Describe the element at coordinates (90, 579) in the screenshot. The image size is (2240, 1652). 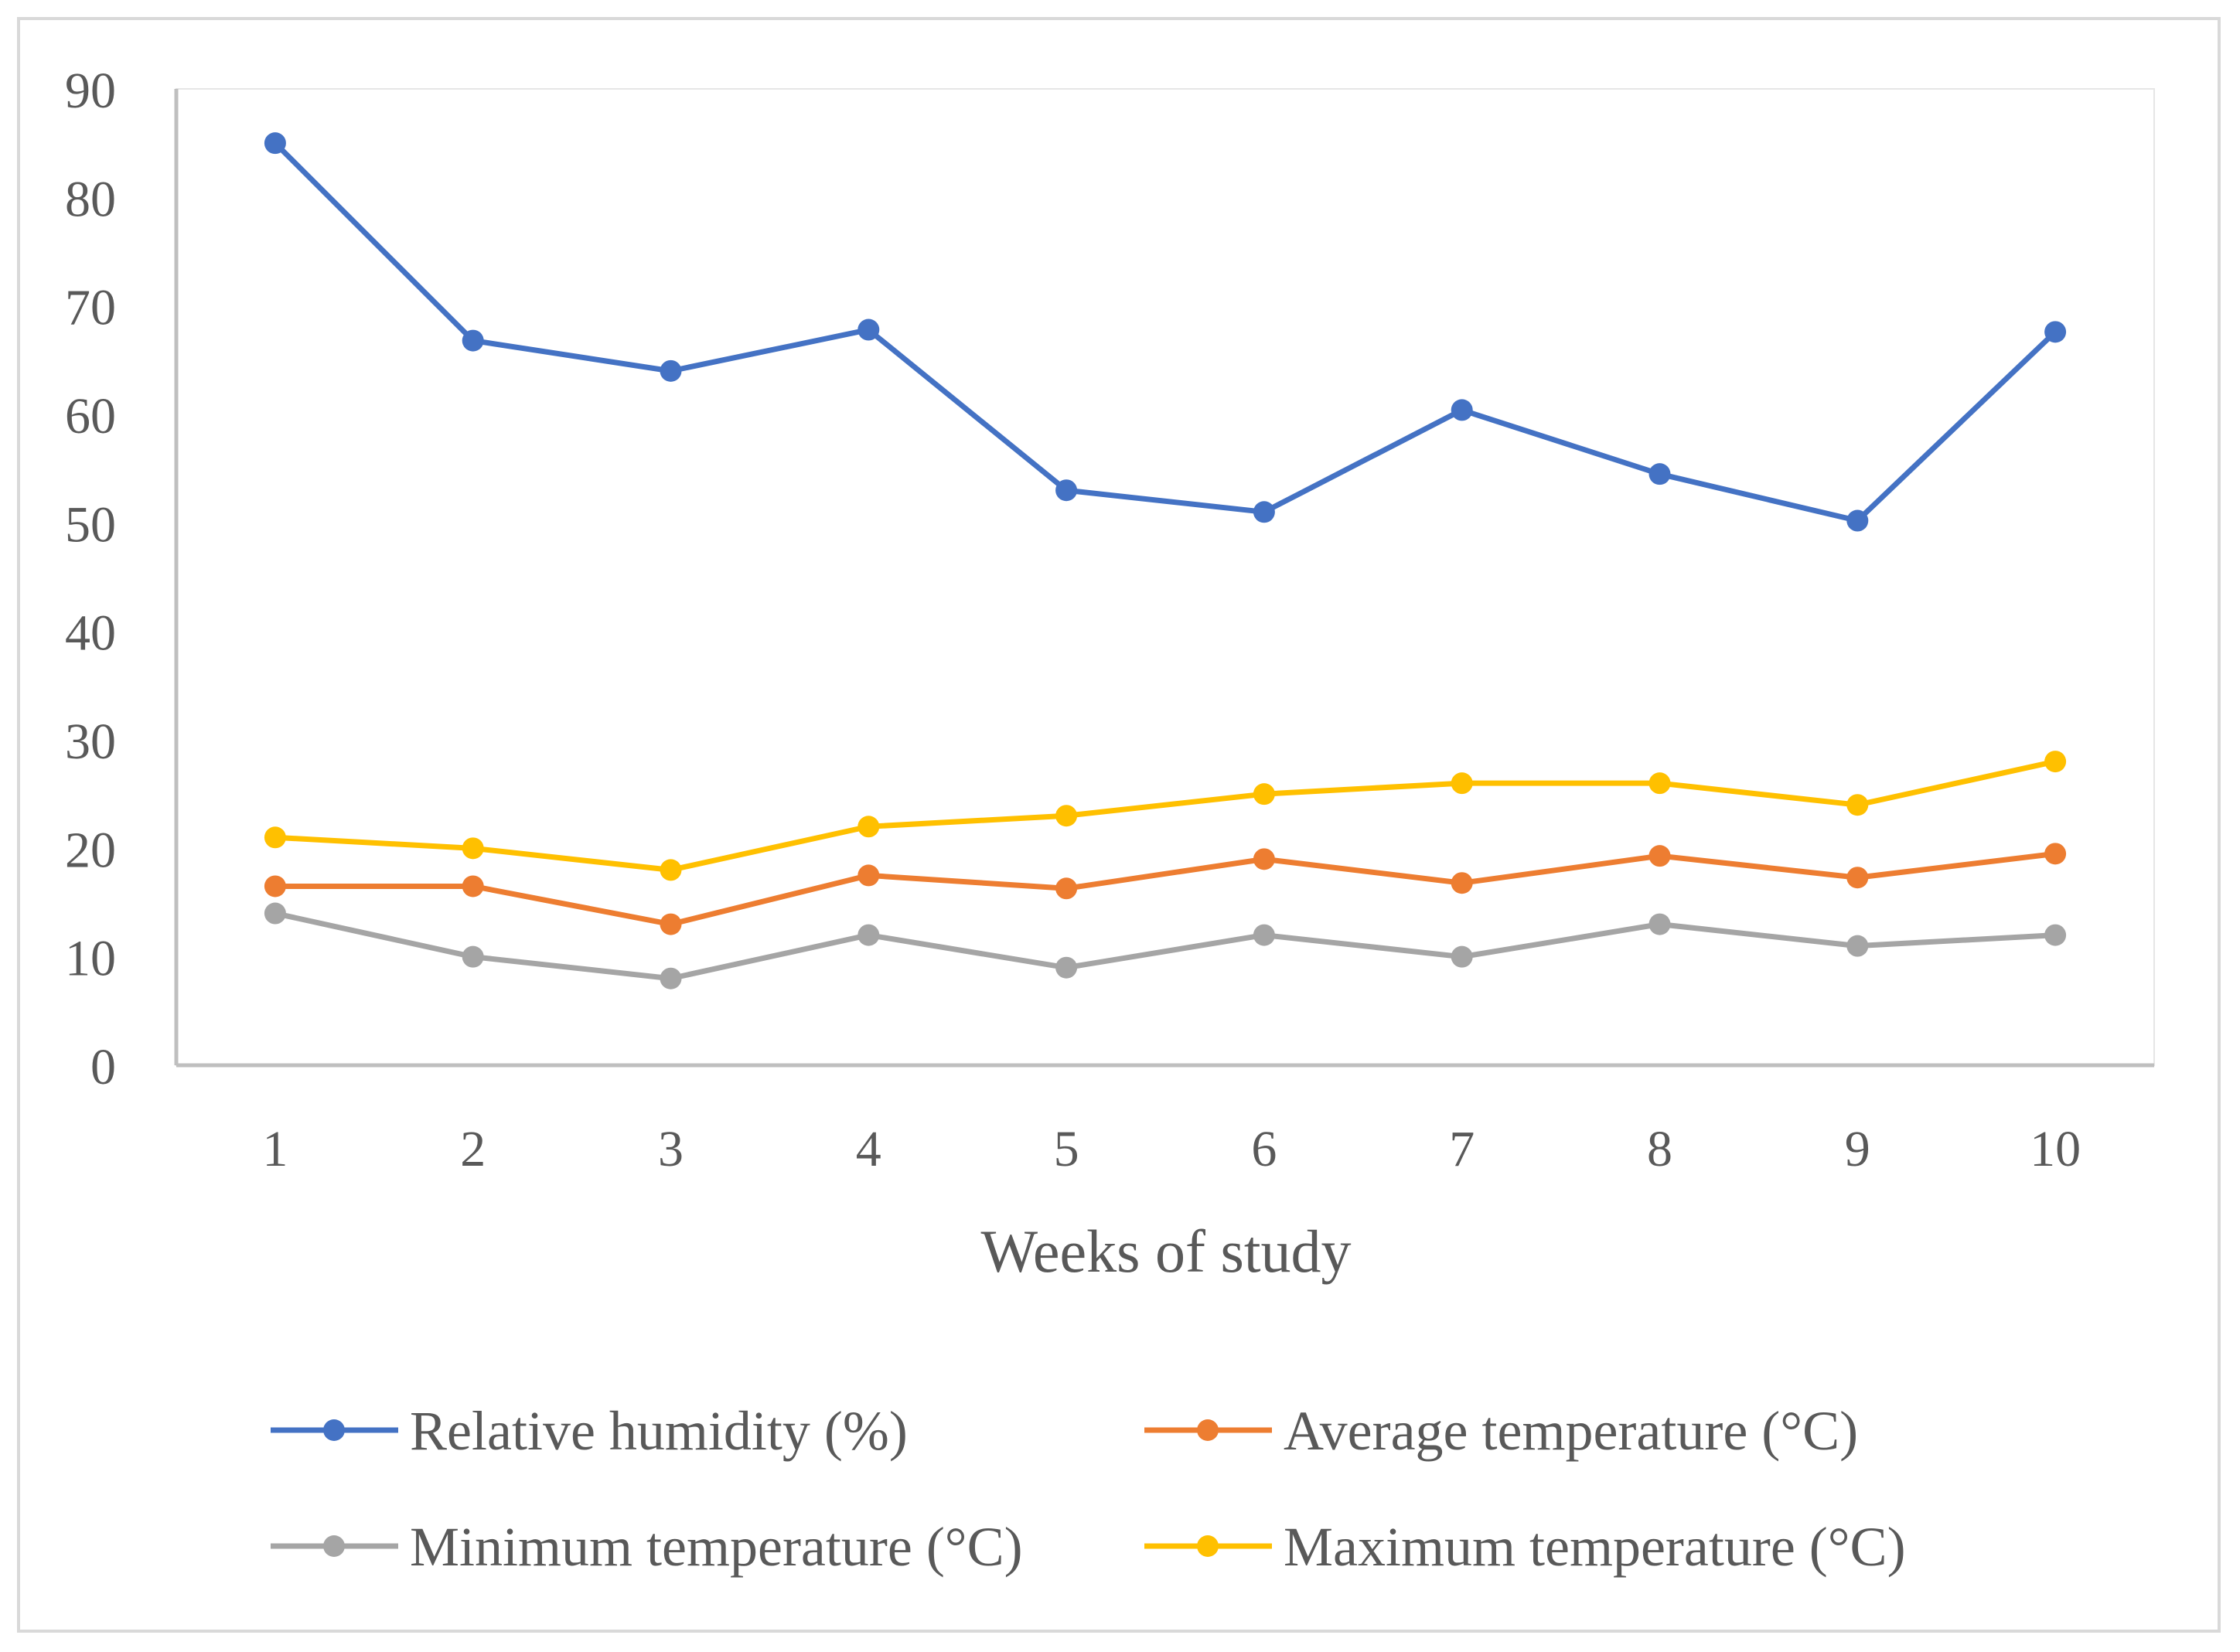
I see `y-tick-labels: 0 10 20 30 40 50 60 70 80 90` at that location.